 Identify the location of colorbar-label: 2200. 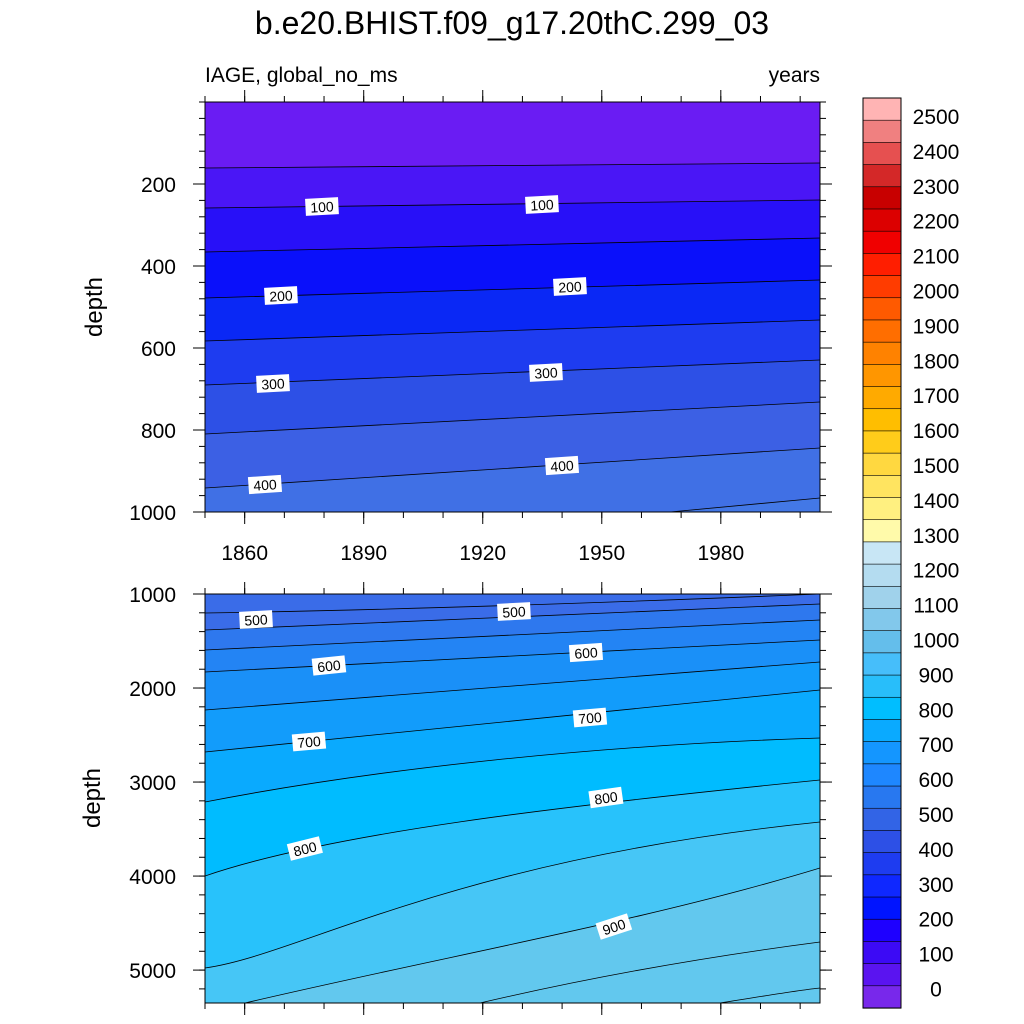
(936, 222).